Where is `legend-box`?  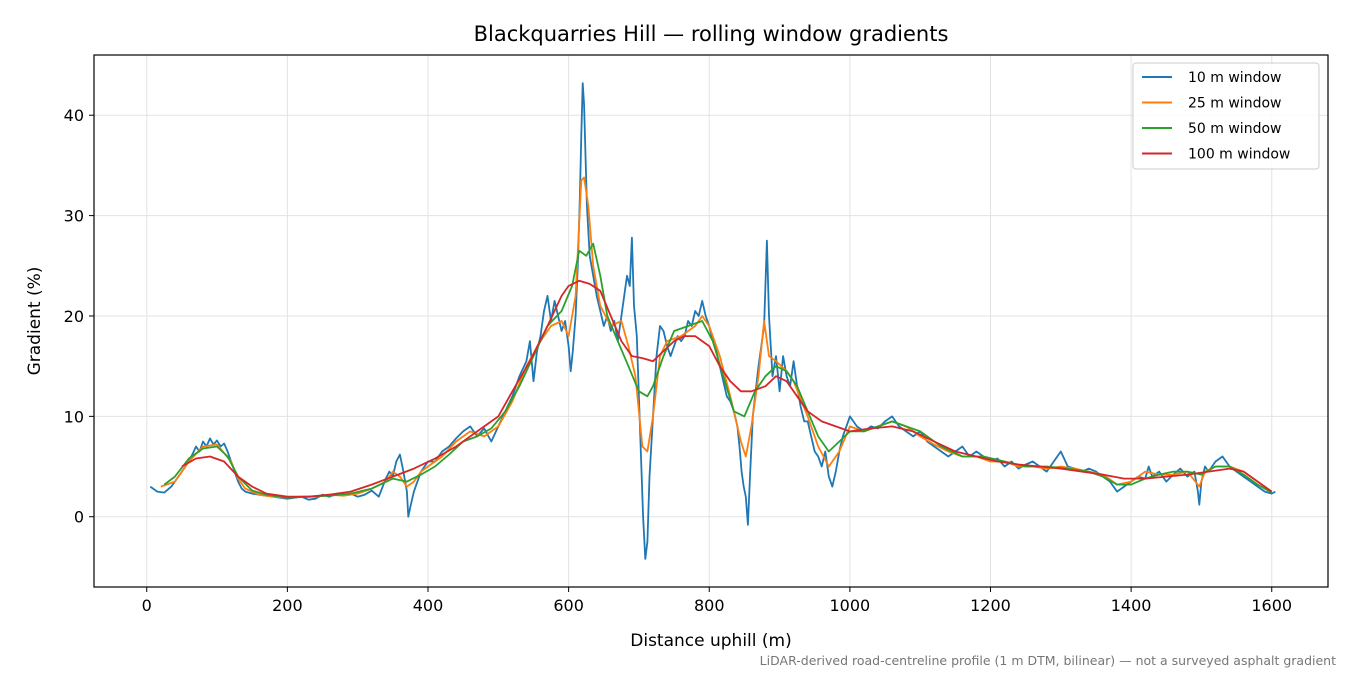 legend-box is located at coordinates (1226, 116).